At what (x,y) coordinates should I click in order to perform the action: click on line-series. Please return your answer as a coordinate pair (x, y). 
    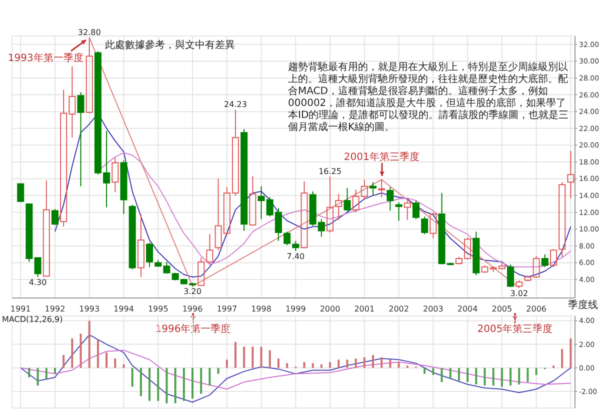
    Looking at the image, I should click on (296, 370).